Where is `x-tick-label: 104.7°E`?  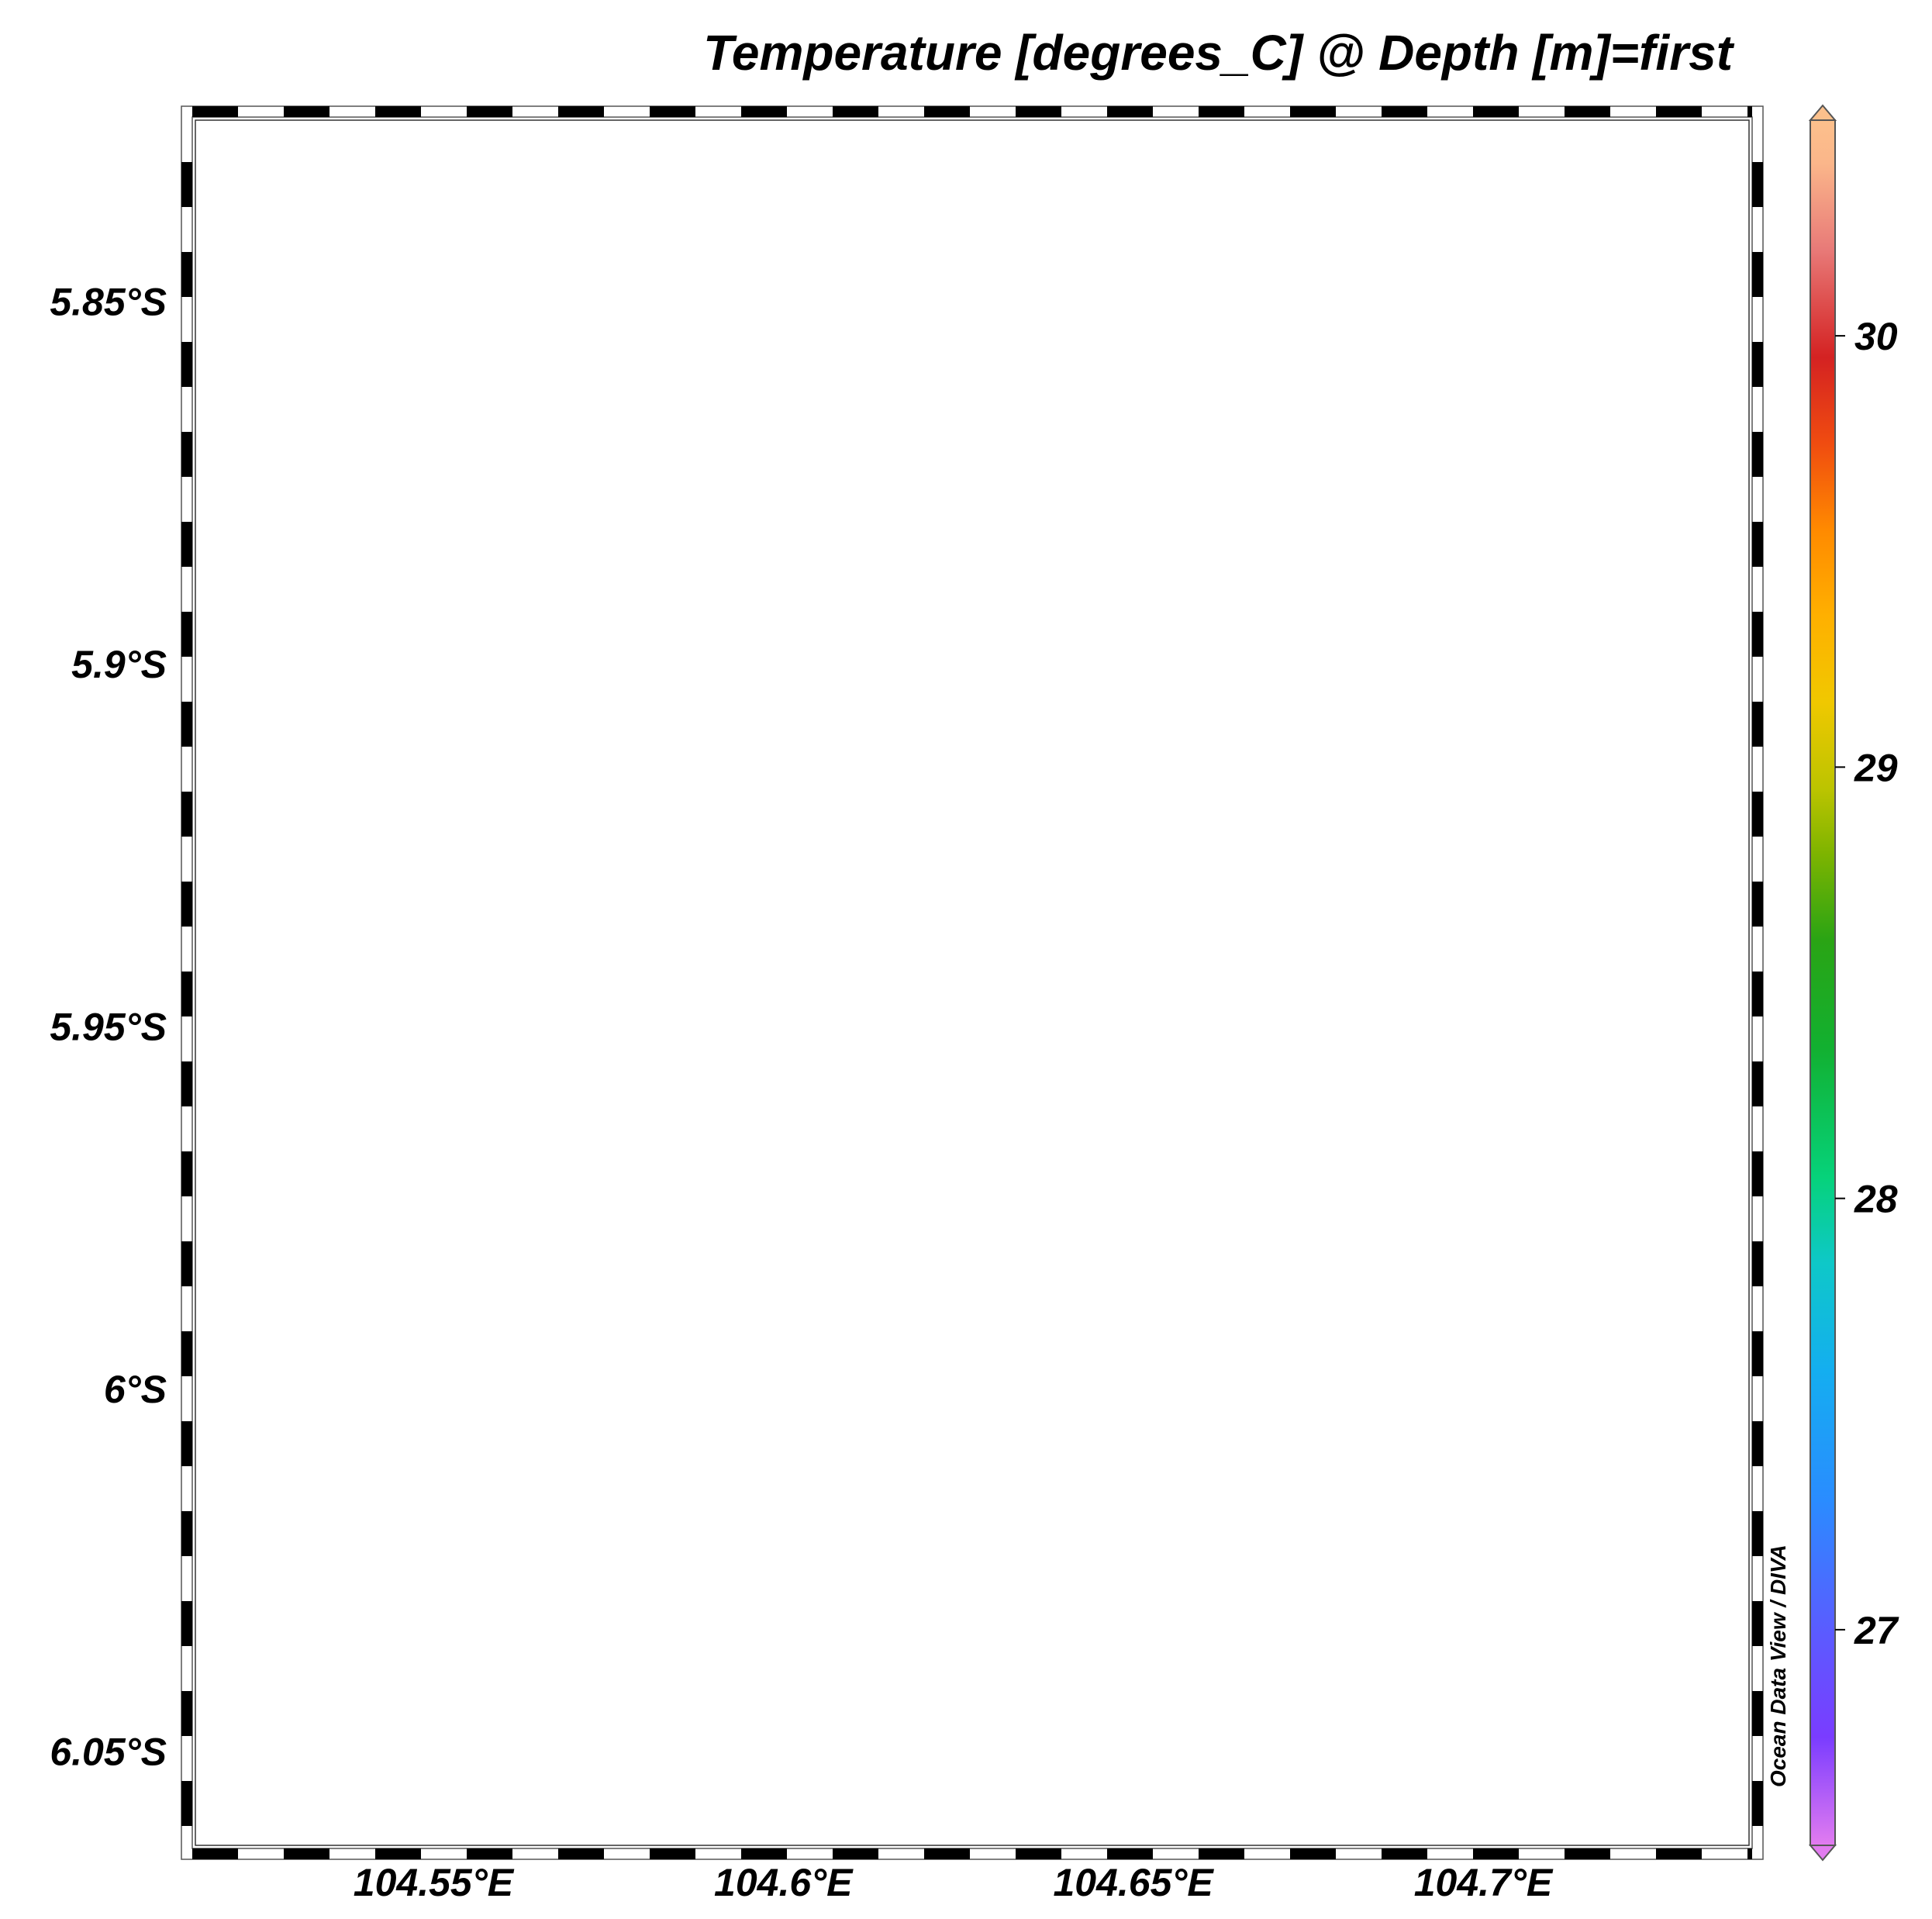 x-tick-label: 104.7°E is located at coordinates (1484, 1882).